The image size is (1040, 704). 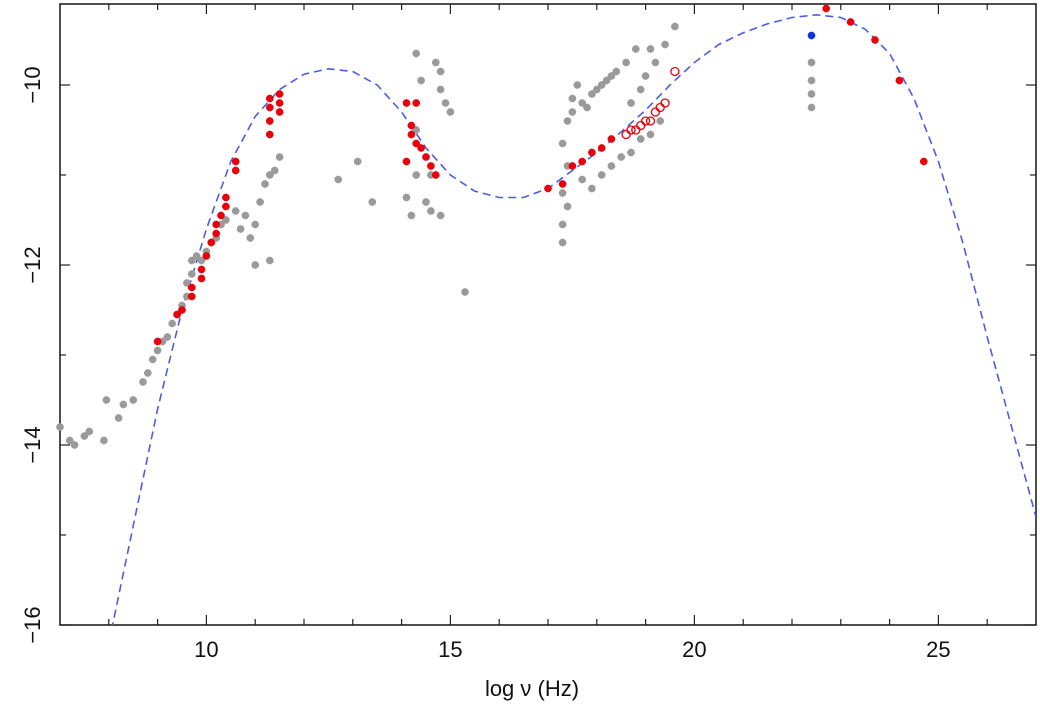 I want to click on y-tick-label: −14, so click(x=32, y=444).